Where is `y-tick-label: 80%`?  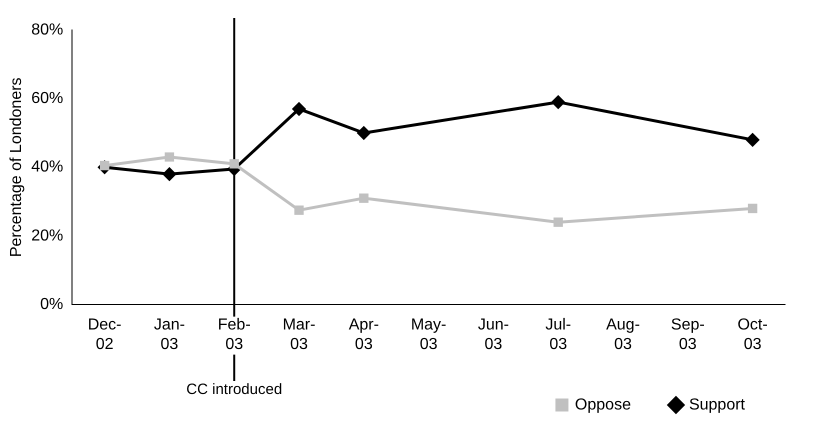 y-tick-label: 80% is located at coordinates (47, 29).